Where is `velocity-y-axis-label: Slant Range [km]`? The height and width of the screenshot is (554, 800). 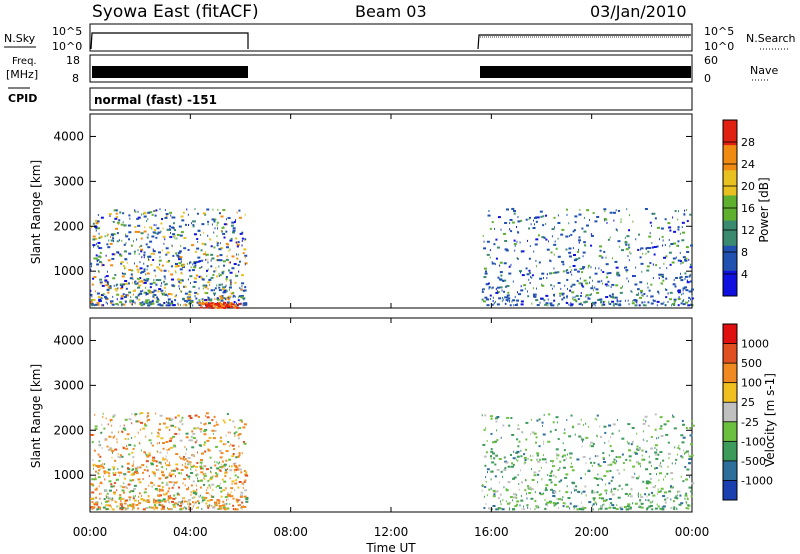
velocity-y-axis-label: Slant Range [km] is located at coordinates (36, 416).